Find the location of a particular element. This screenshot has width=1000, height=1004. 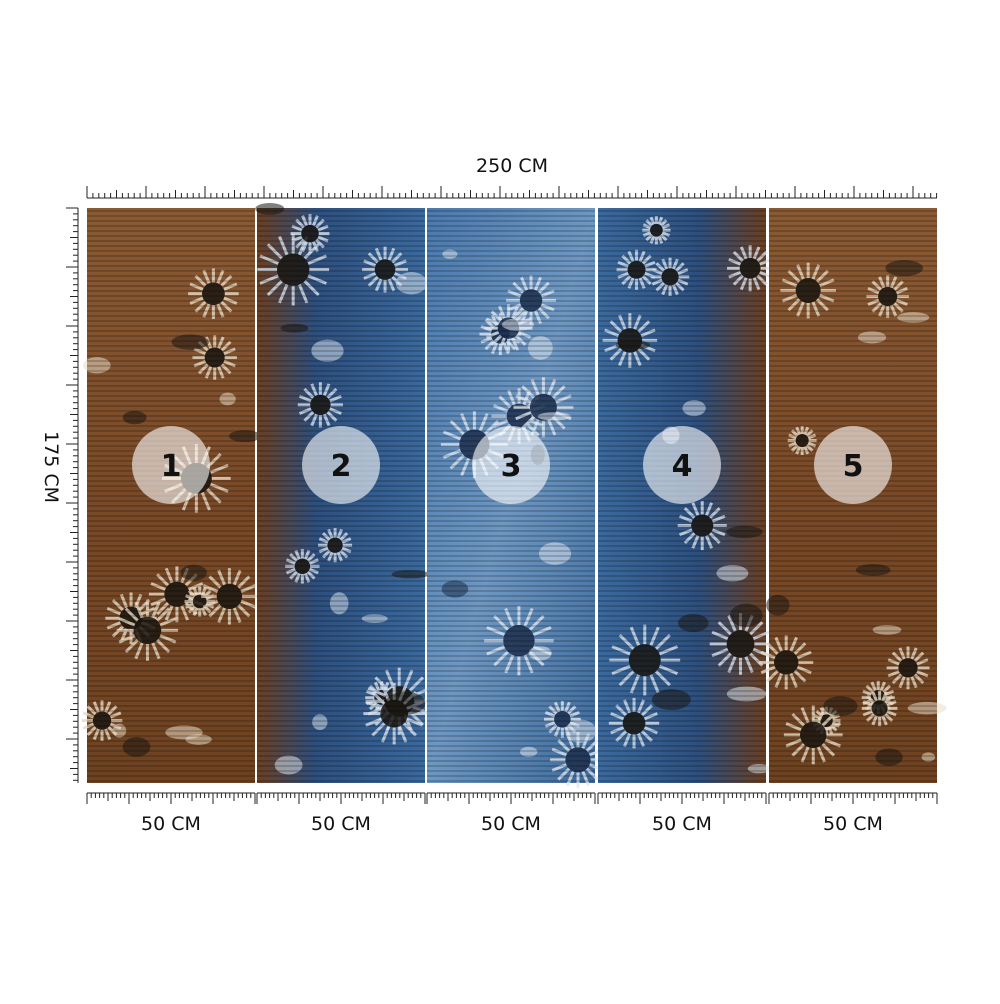

width-label: 250 CM is located at coordinates (512, 166).